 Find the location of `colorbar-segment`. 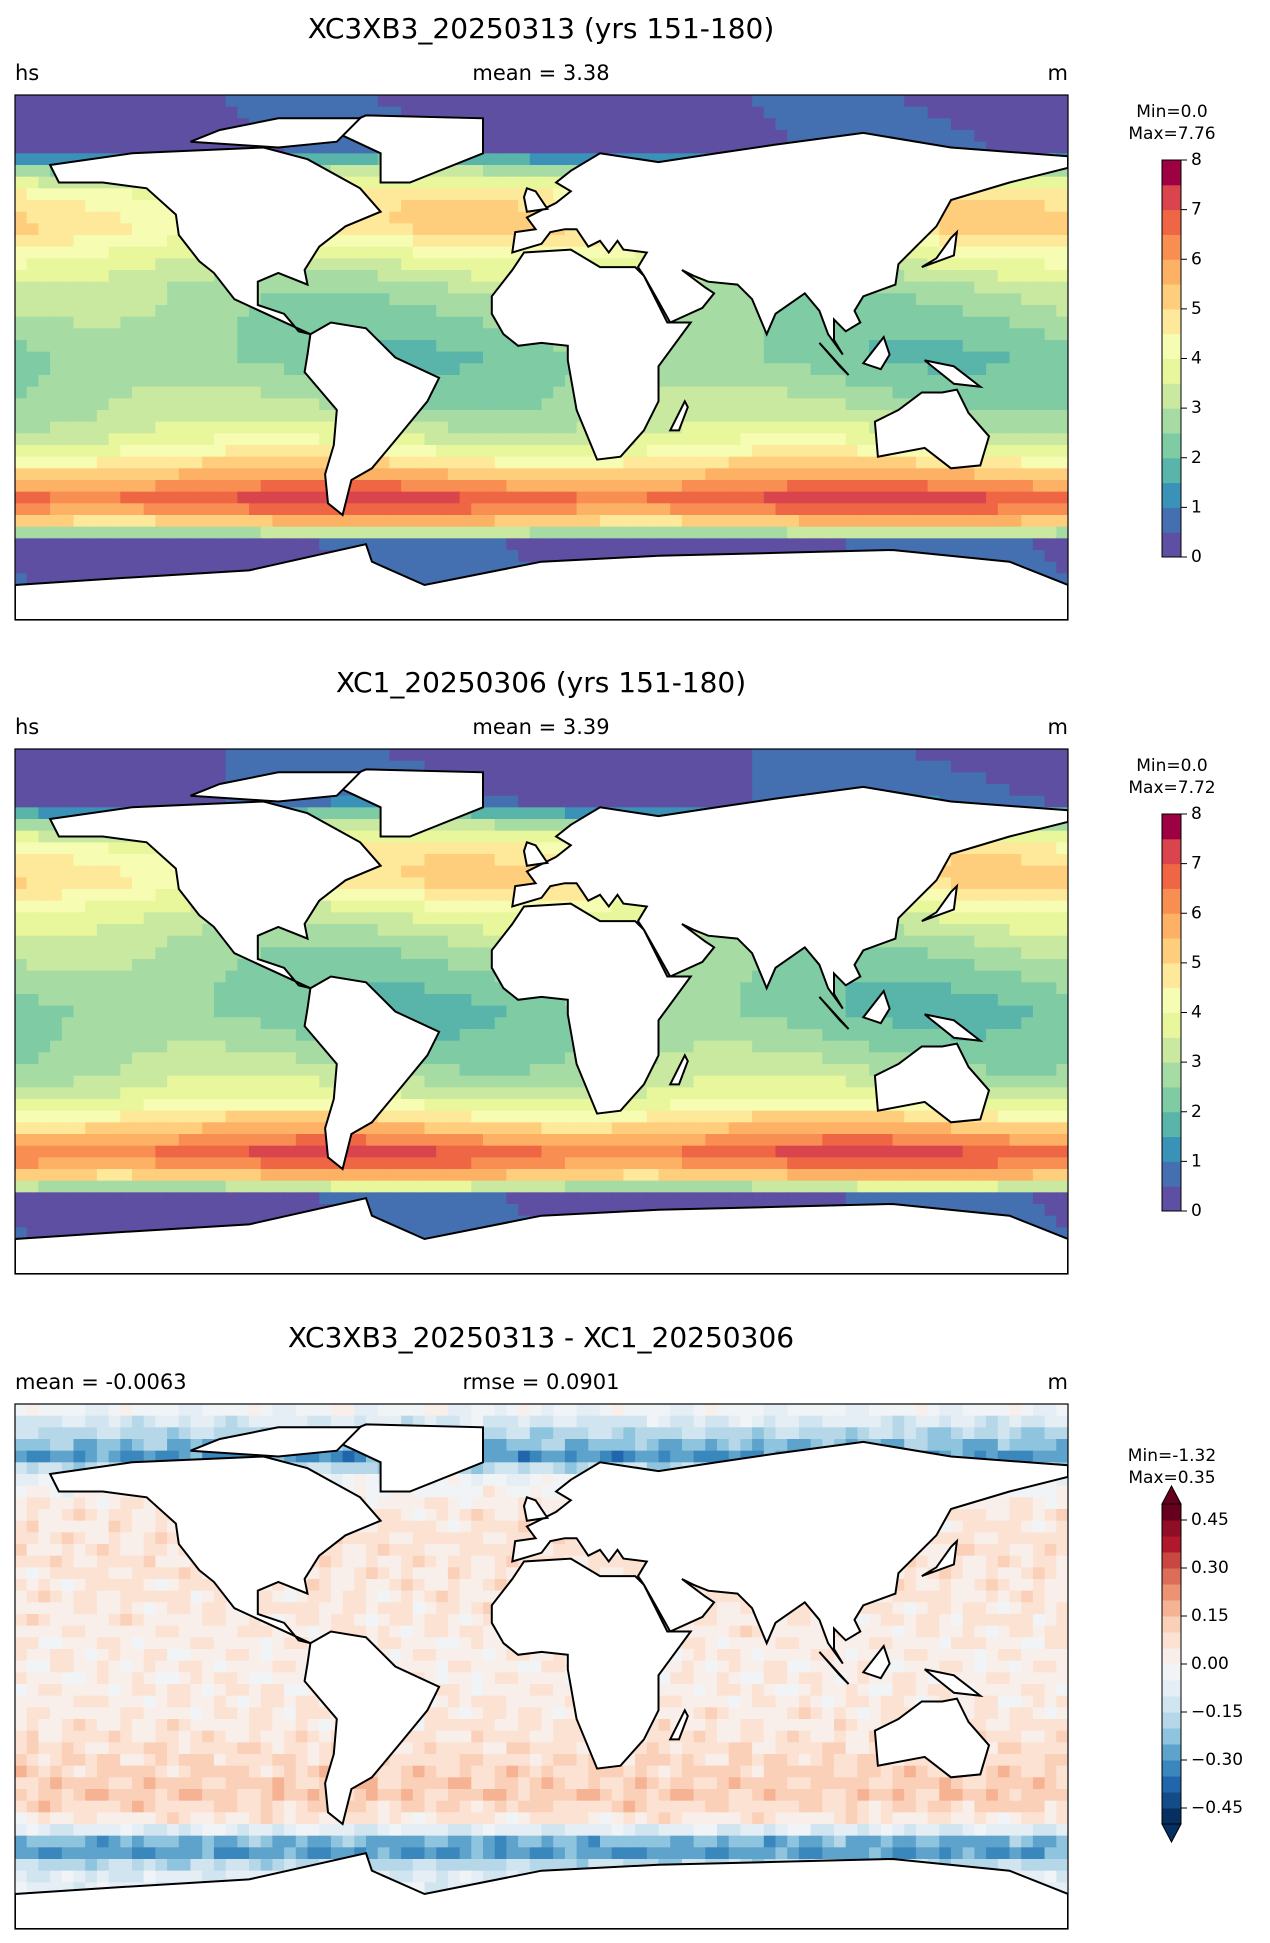

colorbar-segment is located at coordinates (1171, 346).